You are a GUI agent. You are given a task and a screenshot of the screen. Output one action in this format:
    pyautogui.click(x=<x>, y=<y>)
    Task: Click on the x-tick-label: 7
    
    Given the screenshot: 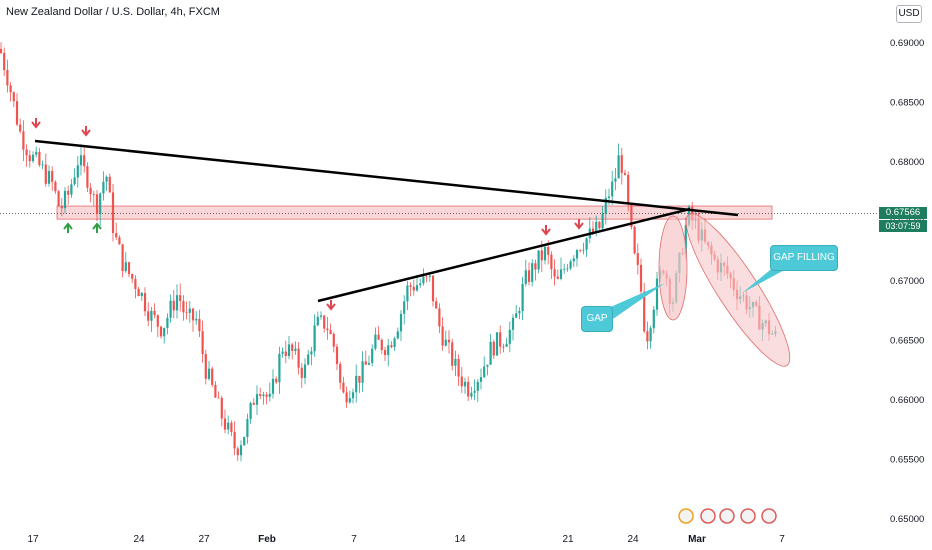 What is the action you would take?
    pyautogui.click(x=782, y=539)
    